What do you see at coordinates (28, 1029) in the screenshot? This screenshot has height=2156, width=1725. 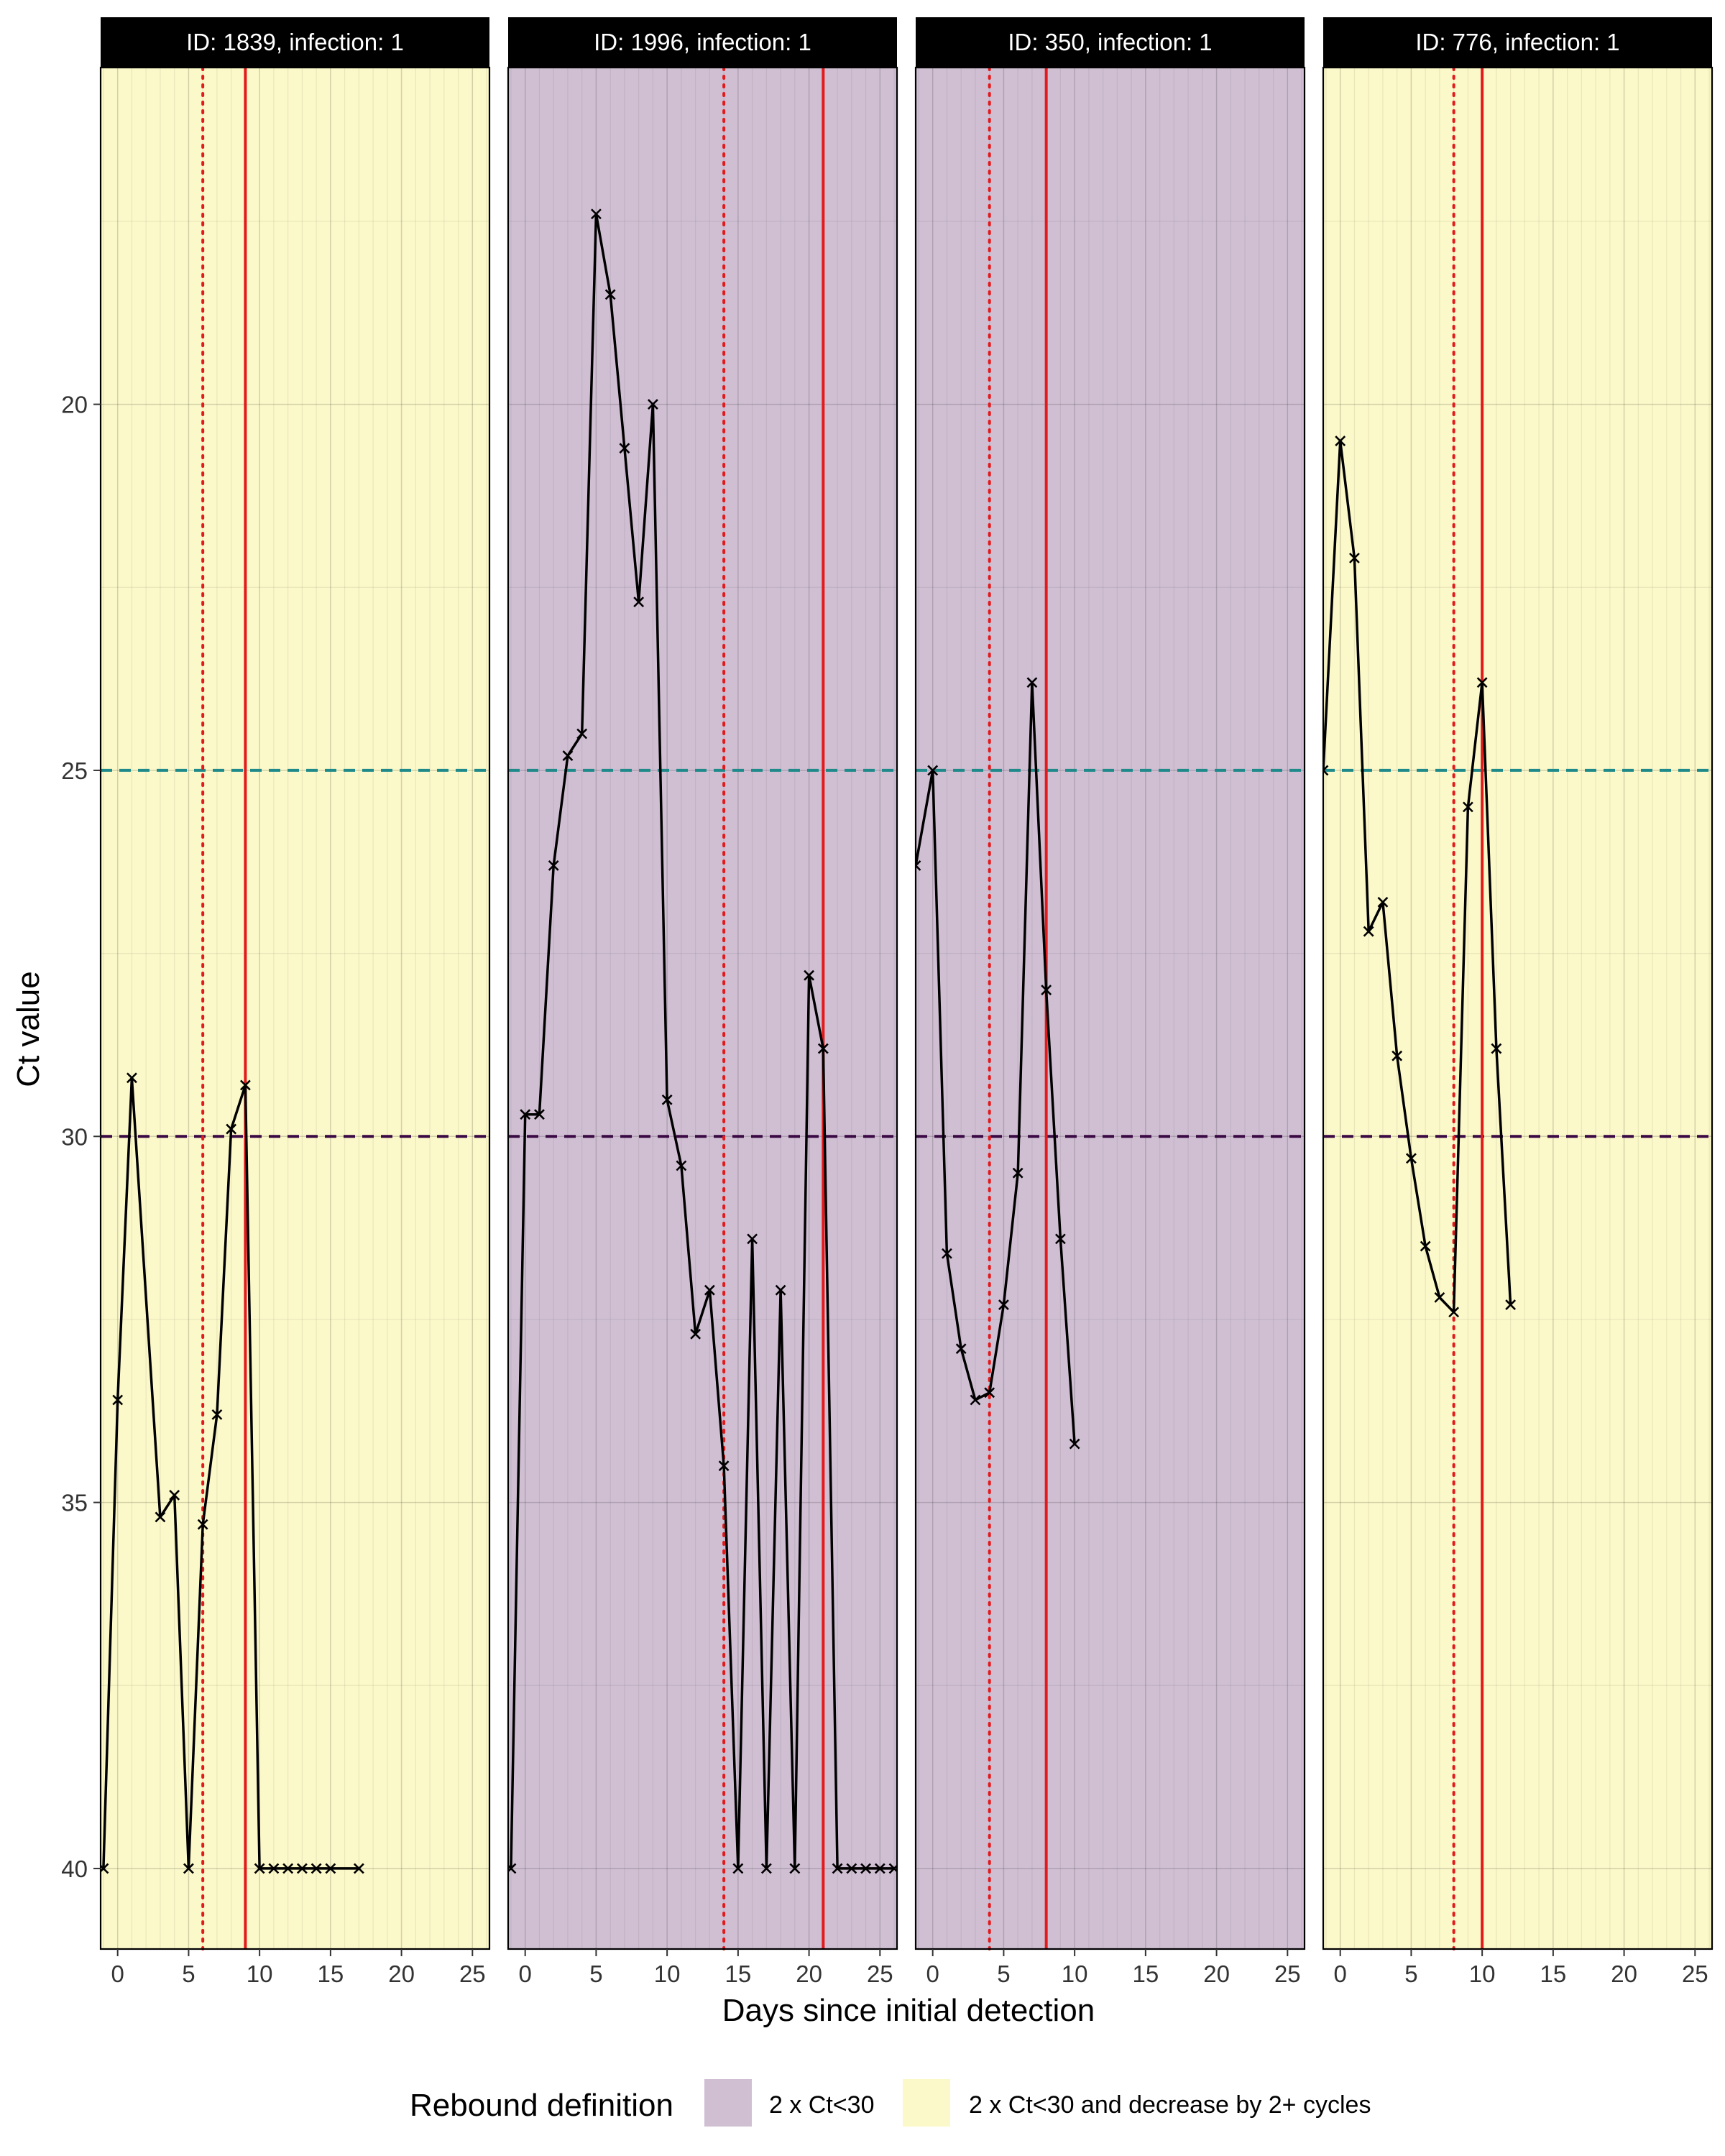 I see `y-axis-title: Ct value` at bounding box center [28, 1029].